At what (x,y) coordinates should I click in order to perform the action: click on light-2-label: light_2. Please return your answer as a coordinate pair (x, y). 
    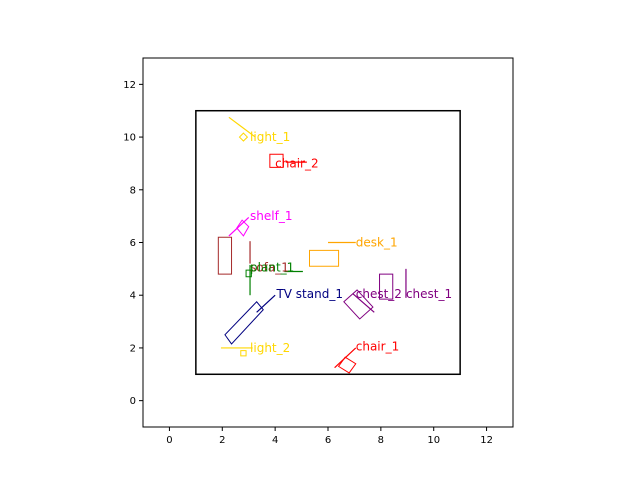
    Looking at the image, I should click on (270, 348).